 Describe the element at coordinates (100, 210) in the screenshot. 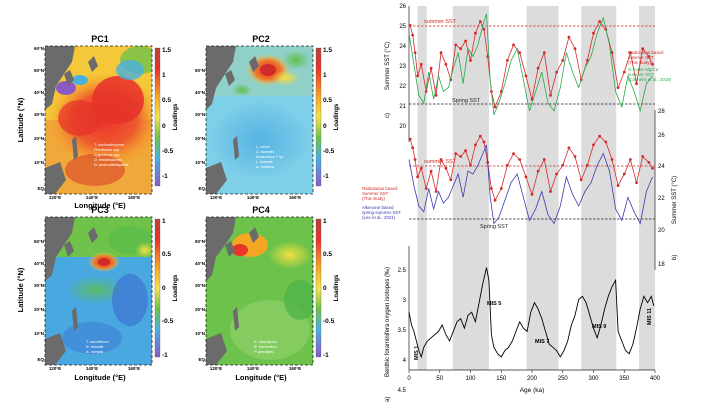

I see `map-title: PC3` at that location.